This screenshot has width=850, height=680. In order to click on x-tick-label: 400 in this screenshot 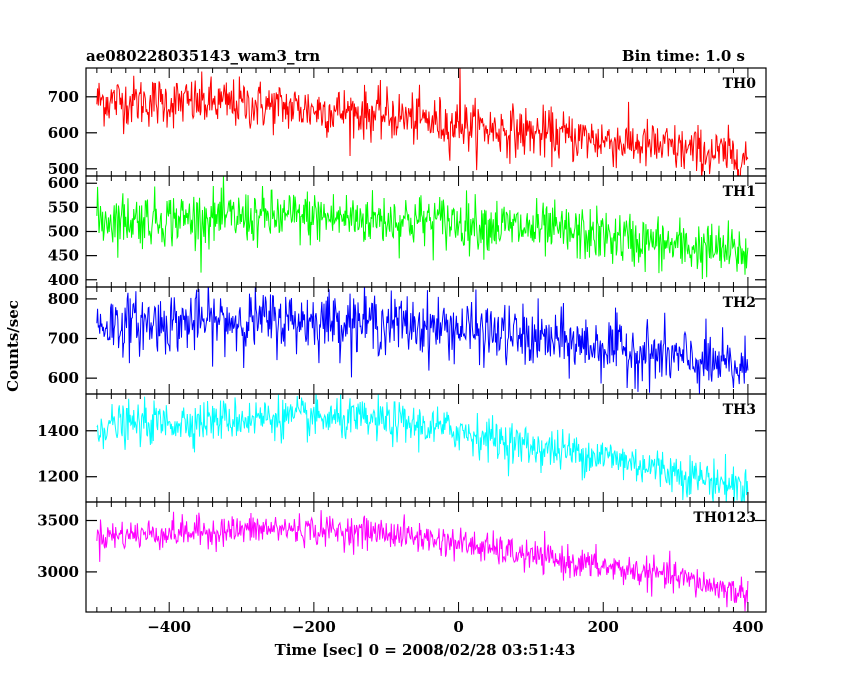, I will do `click(747, 627)`.